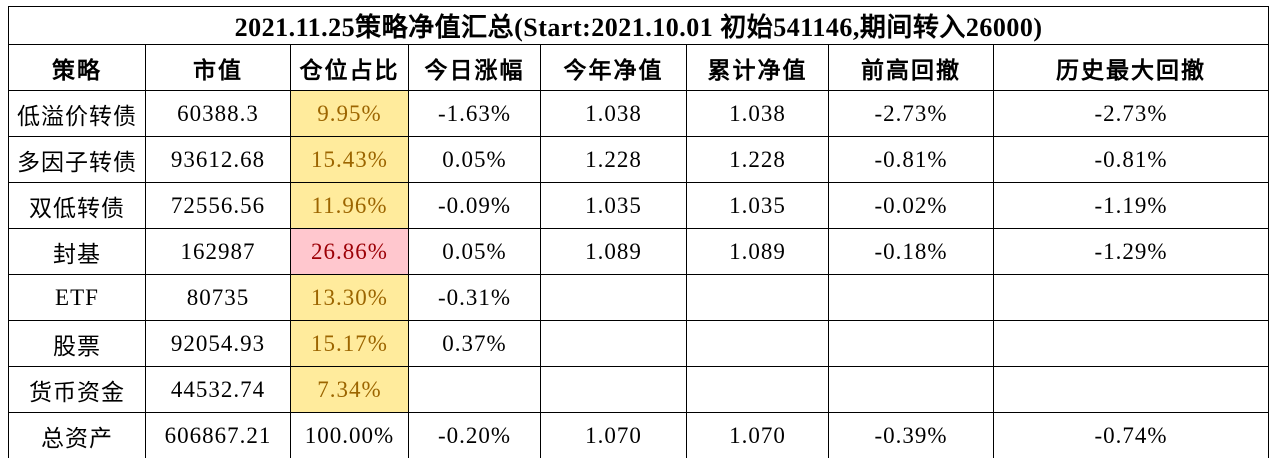 The image size is (1273, 458). What do you see at coordinates (77, 67) in the screenshot?
I see `column-header-strategy: 策略` at bounding box center [77, 67].